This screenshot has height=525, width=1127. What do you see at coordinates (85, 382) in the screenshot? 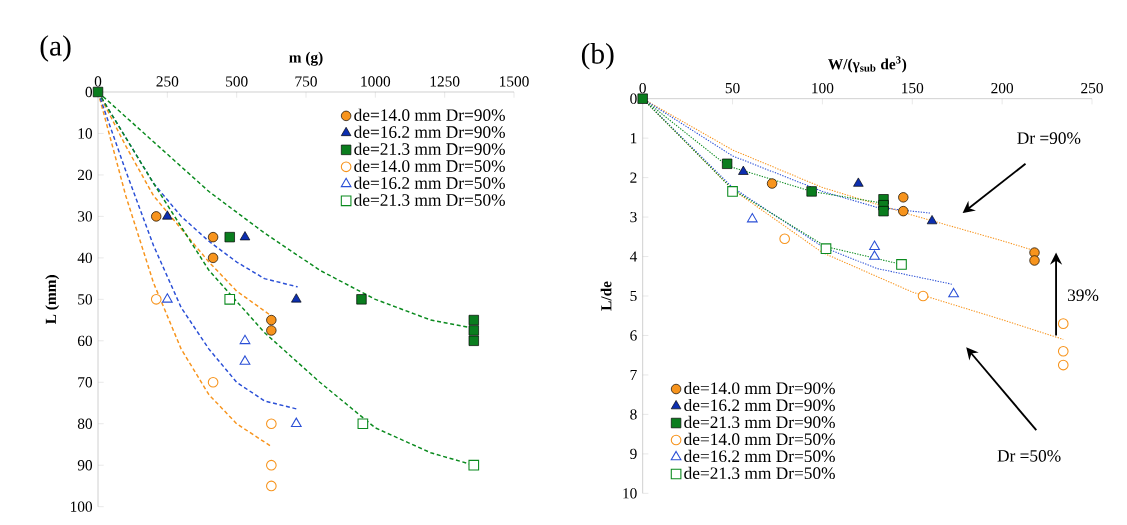
I see `y-tick-label: 70` at bounding box center [85, 382].